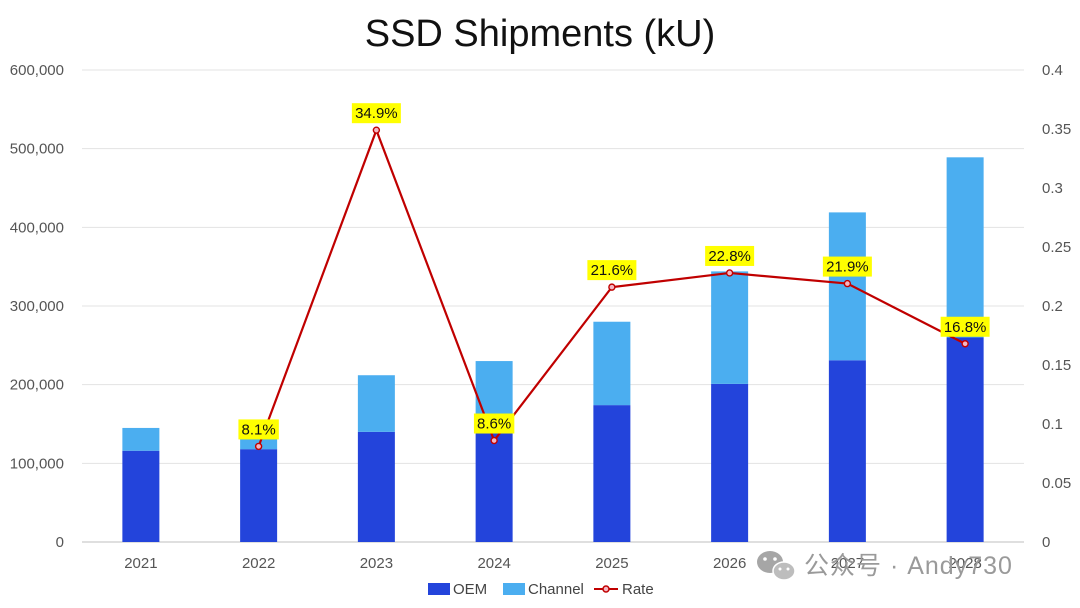 The width and height of the screenshot is (1080, 608). I want to click on right-tick-label: 0.3, so click(1052, 188).